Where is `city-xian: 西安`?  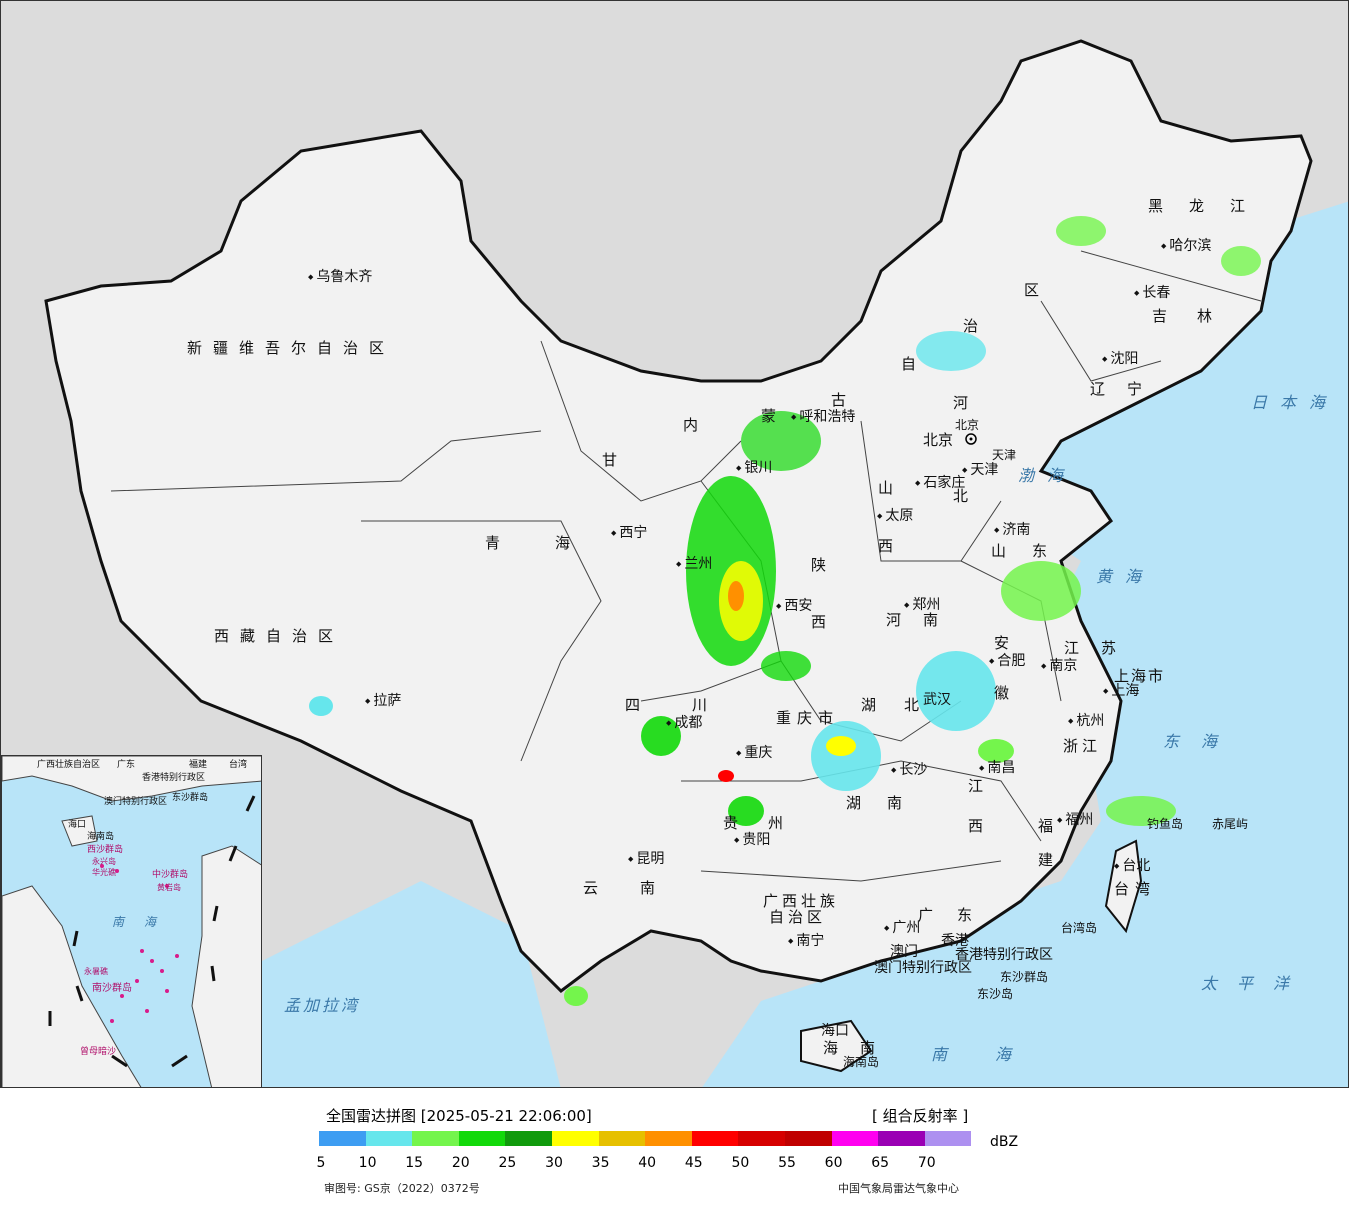 city-xian: 西安 is located at coordinates (794, 606).